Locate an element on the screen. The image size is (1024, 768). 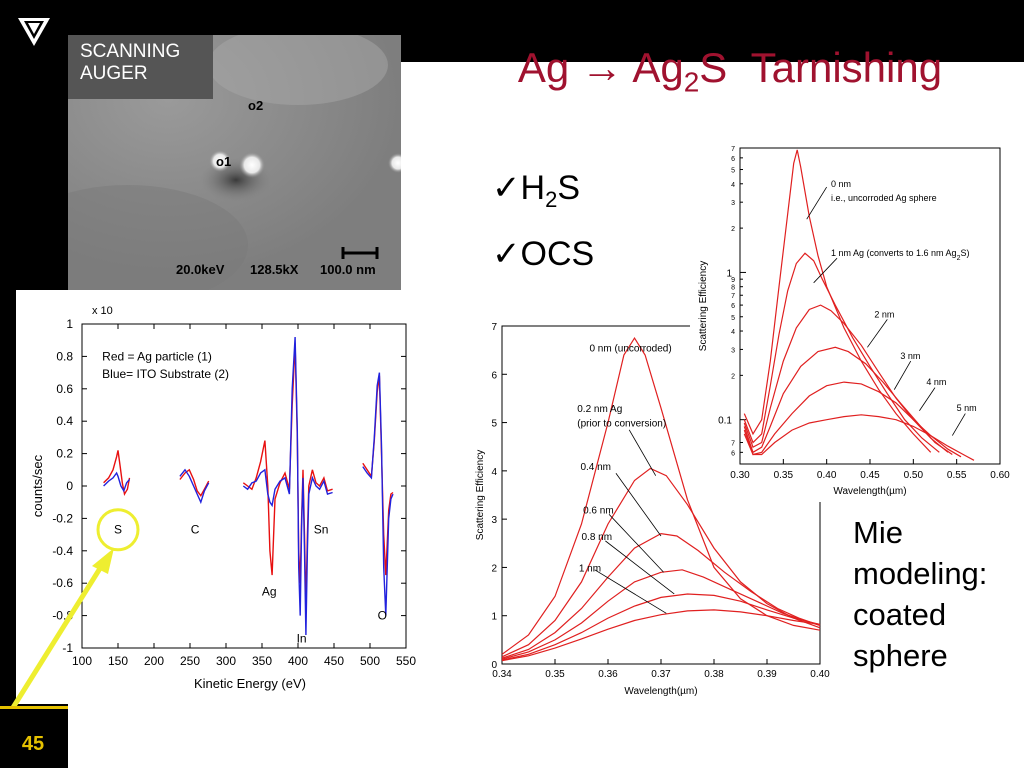
y-tick-label: 3 is located at coordinates (494, 520).